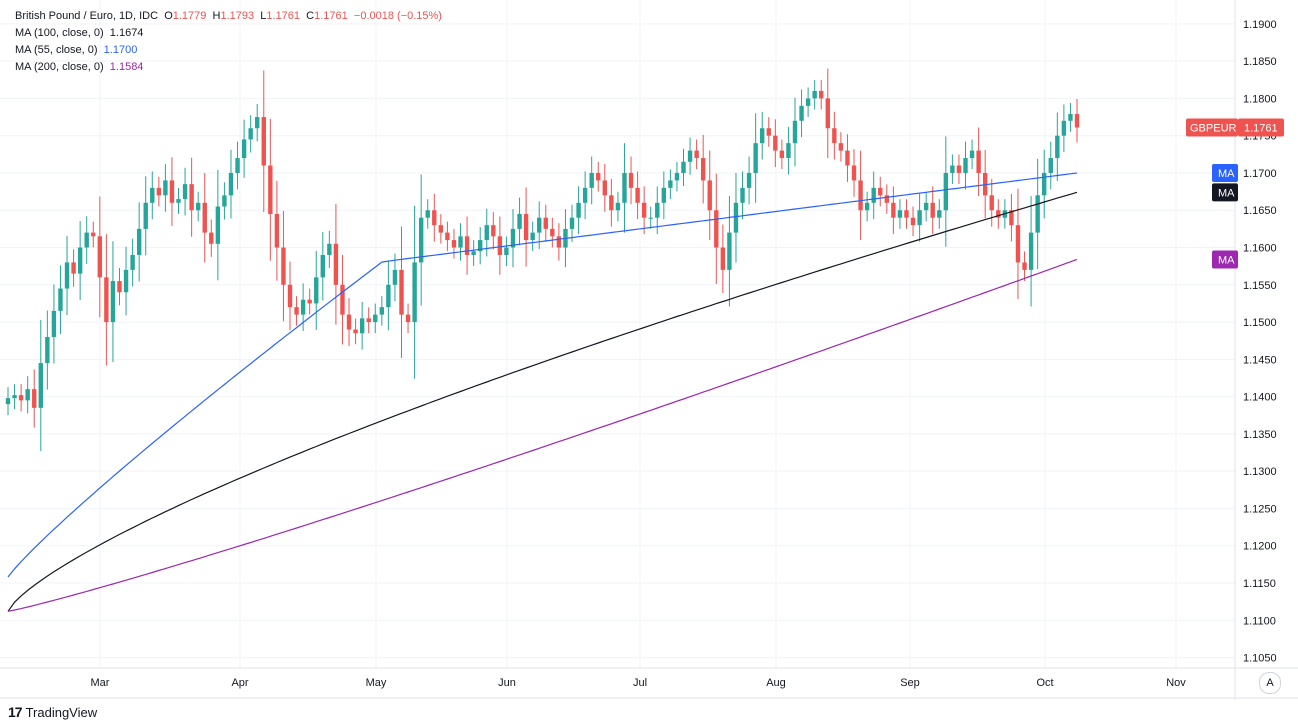 The width and height of the screenshot is (1298, 728). Describe the element at coordinates (1260, 398) in the screenshot. I see `y-tick-label: 1.1400` at that location.